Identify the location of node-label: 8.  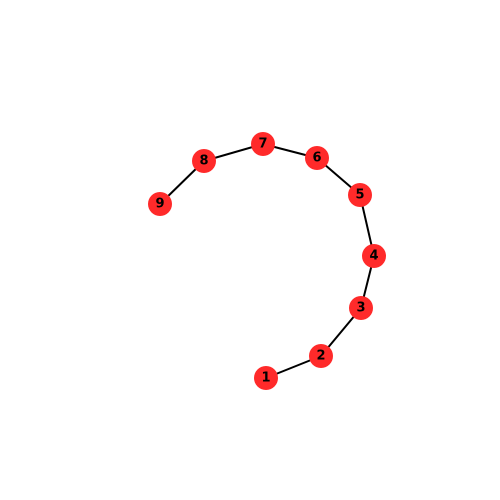
(203, 161).